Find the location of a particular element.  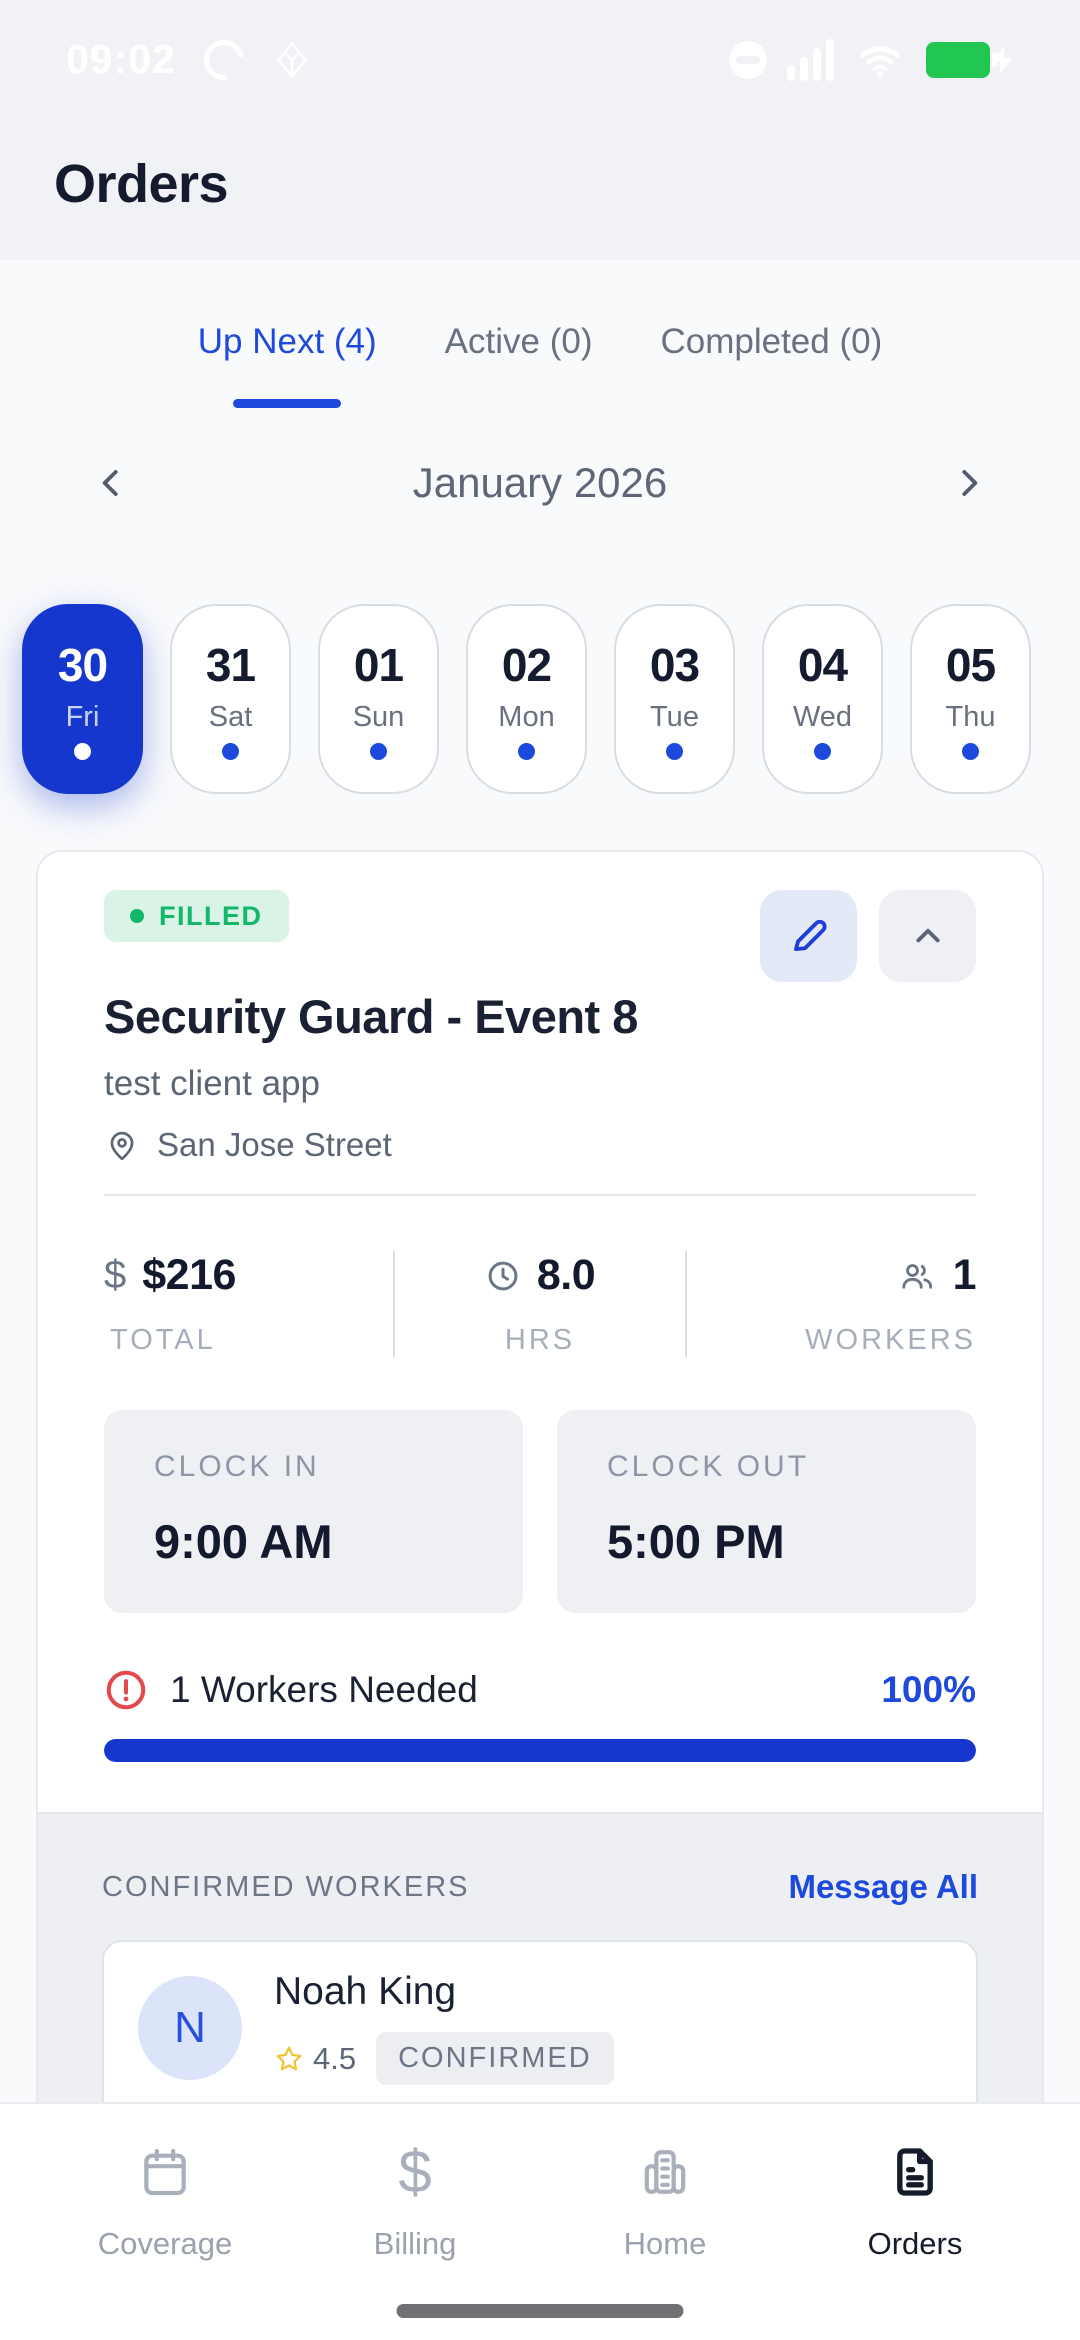

nav-item-billing: $ Billing is located at coordinates (415, 2200).